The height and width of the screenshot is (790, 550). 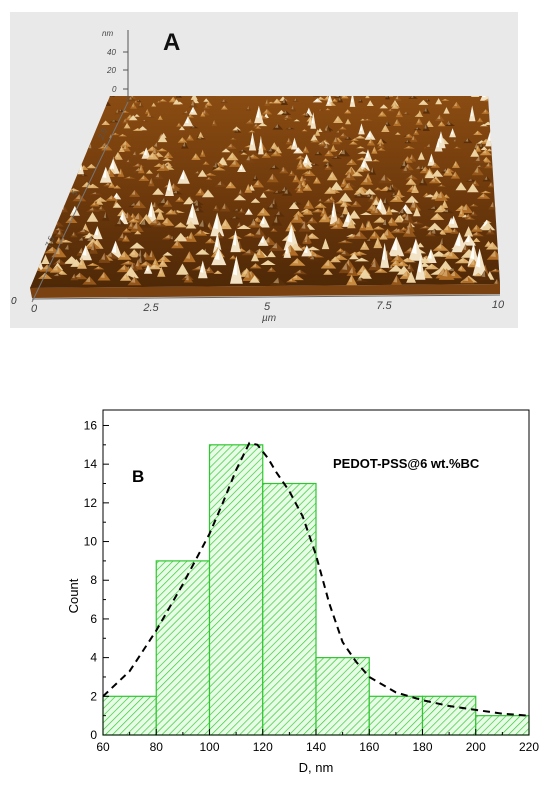 What do you see at coordinates (93, 735) in the screenshot?
I see `y-tick-label: 0` at bounding box center [93, 735].